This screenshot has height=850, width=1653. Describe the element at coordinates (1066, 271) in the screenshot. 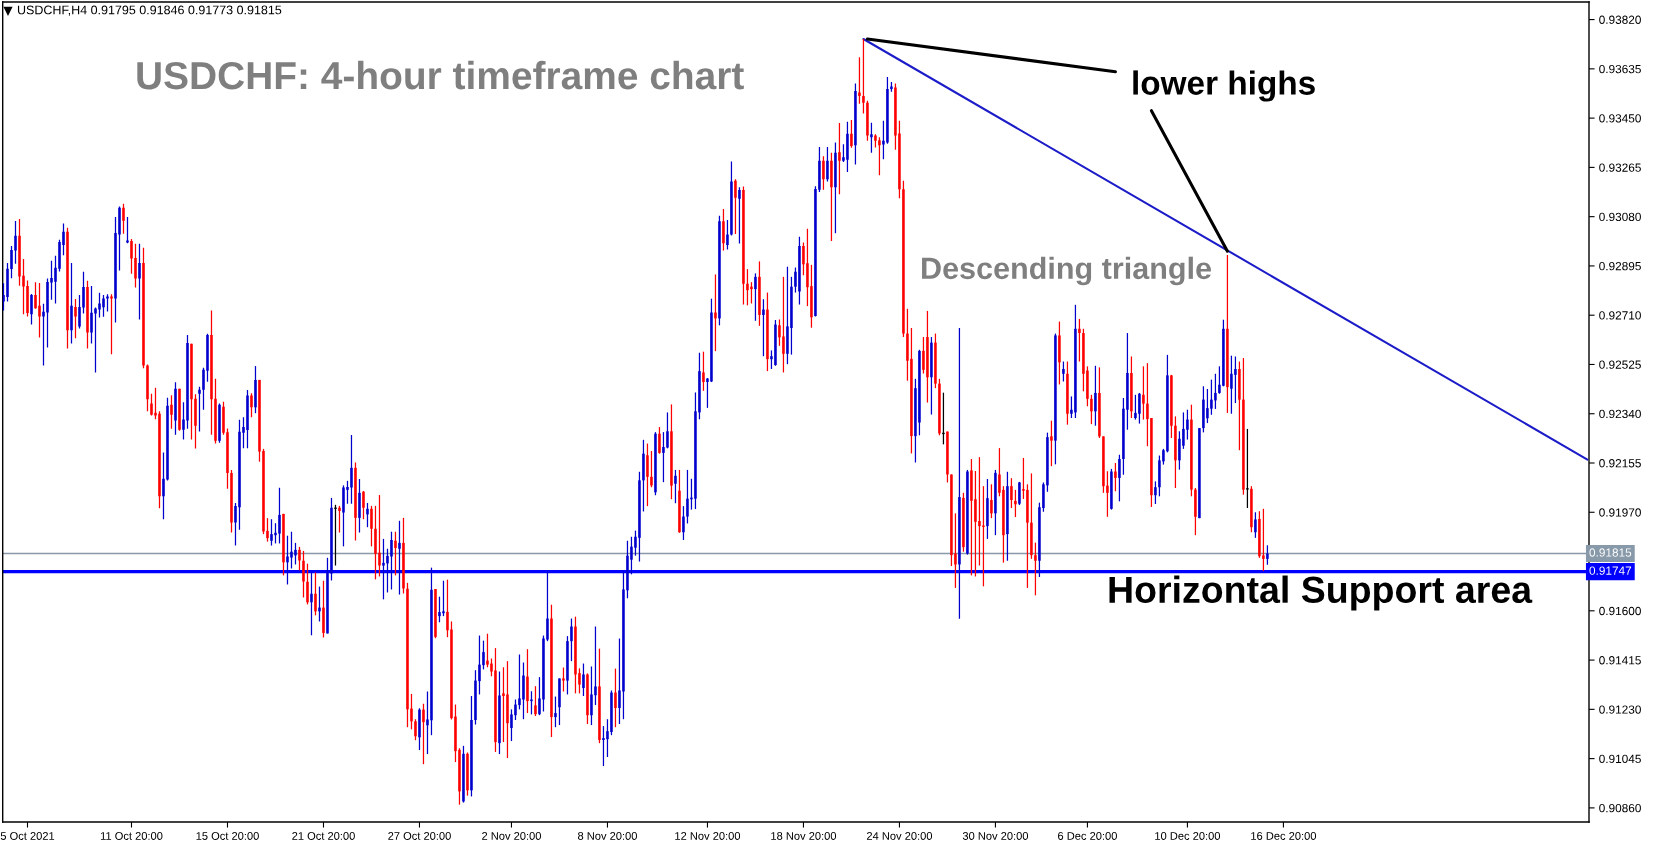

I see `annotation: Descending triangle` at that location.